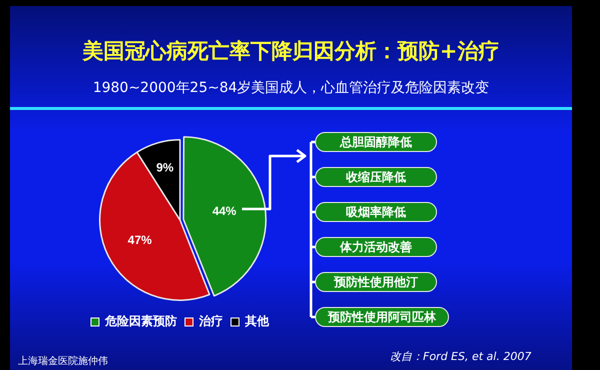 This screenshot has width=600, height=370. I want to click on chart-title: 美国冠心病死亡率下降归因分析：预防+治疗, so click(290, 51).